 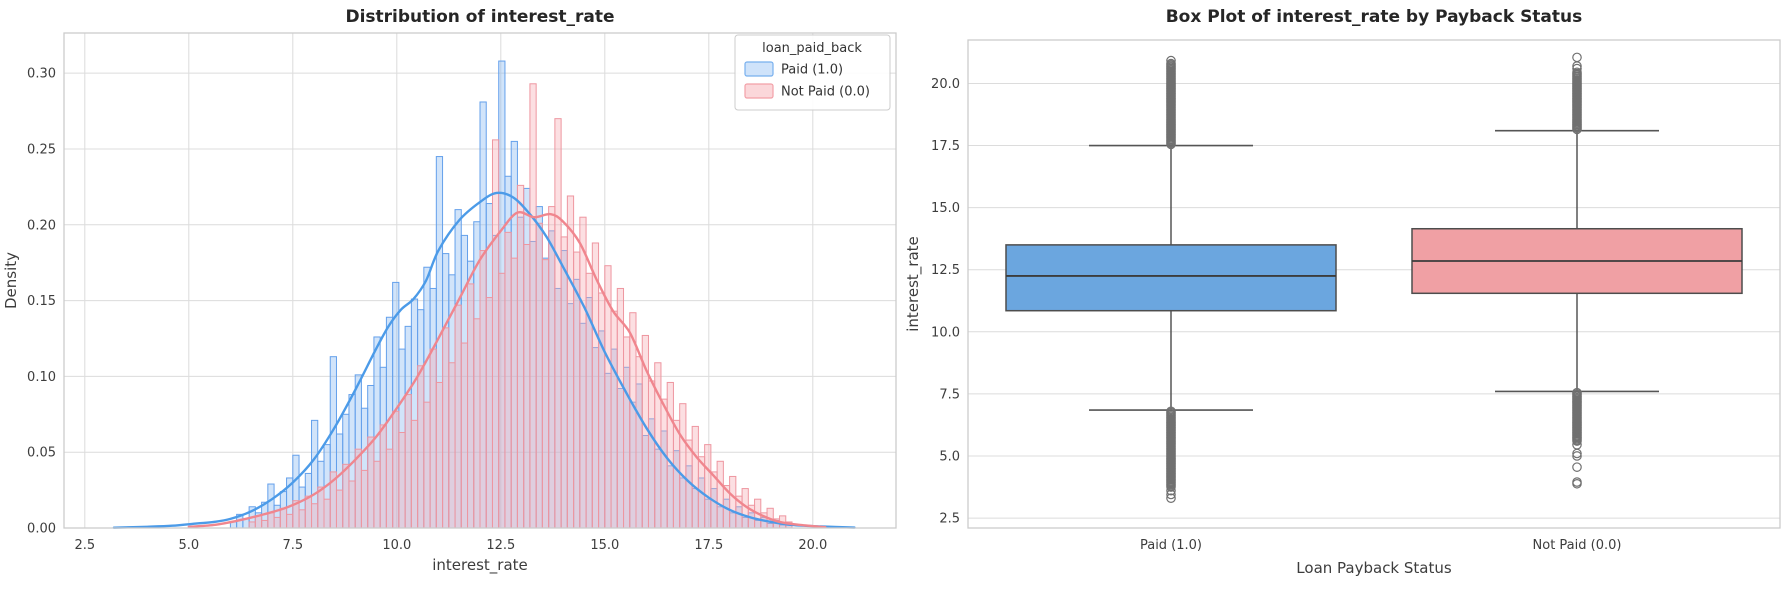 What do you see at coordinates (480, 565) in the screenshot?
I see `x-axis-title: interest_rate` at bounding box center [480, 565].